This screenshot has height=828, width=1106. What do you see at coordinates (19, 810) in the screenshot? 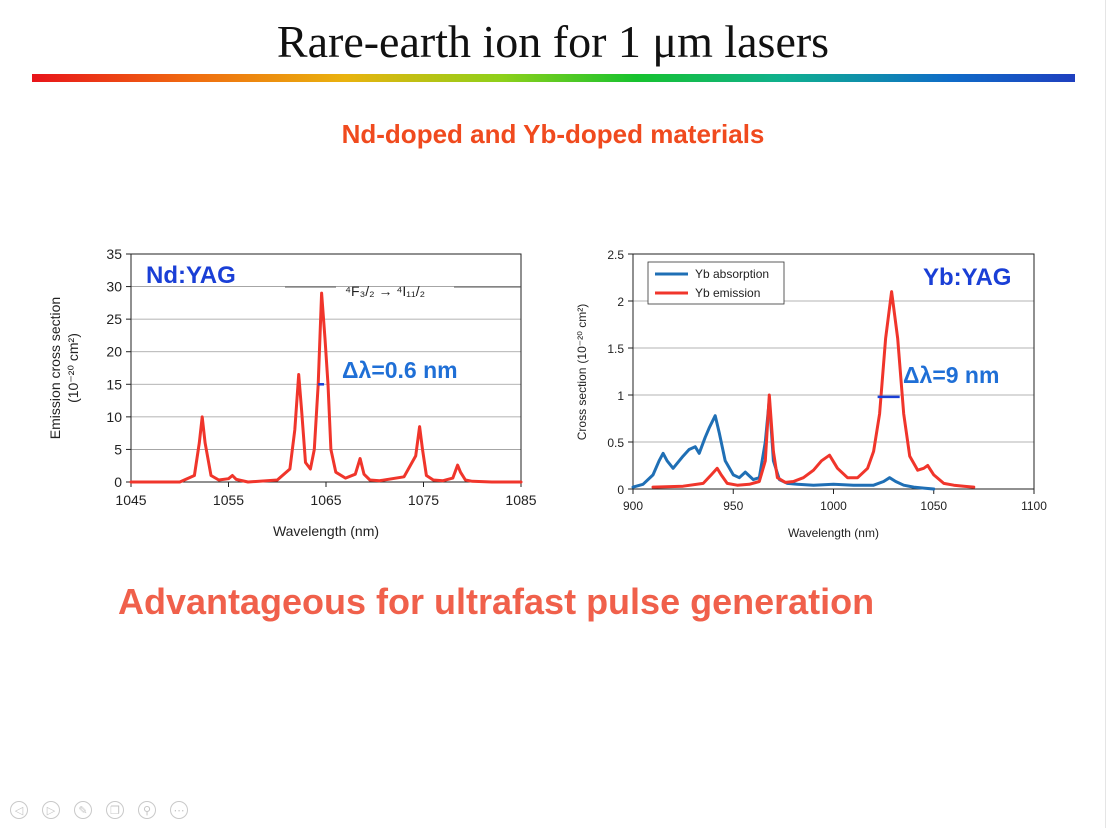
I see `prev-icon: ◁` at bounding box center [19, 810].